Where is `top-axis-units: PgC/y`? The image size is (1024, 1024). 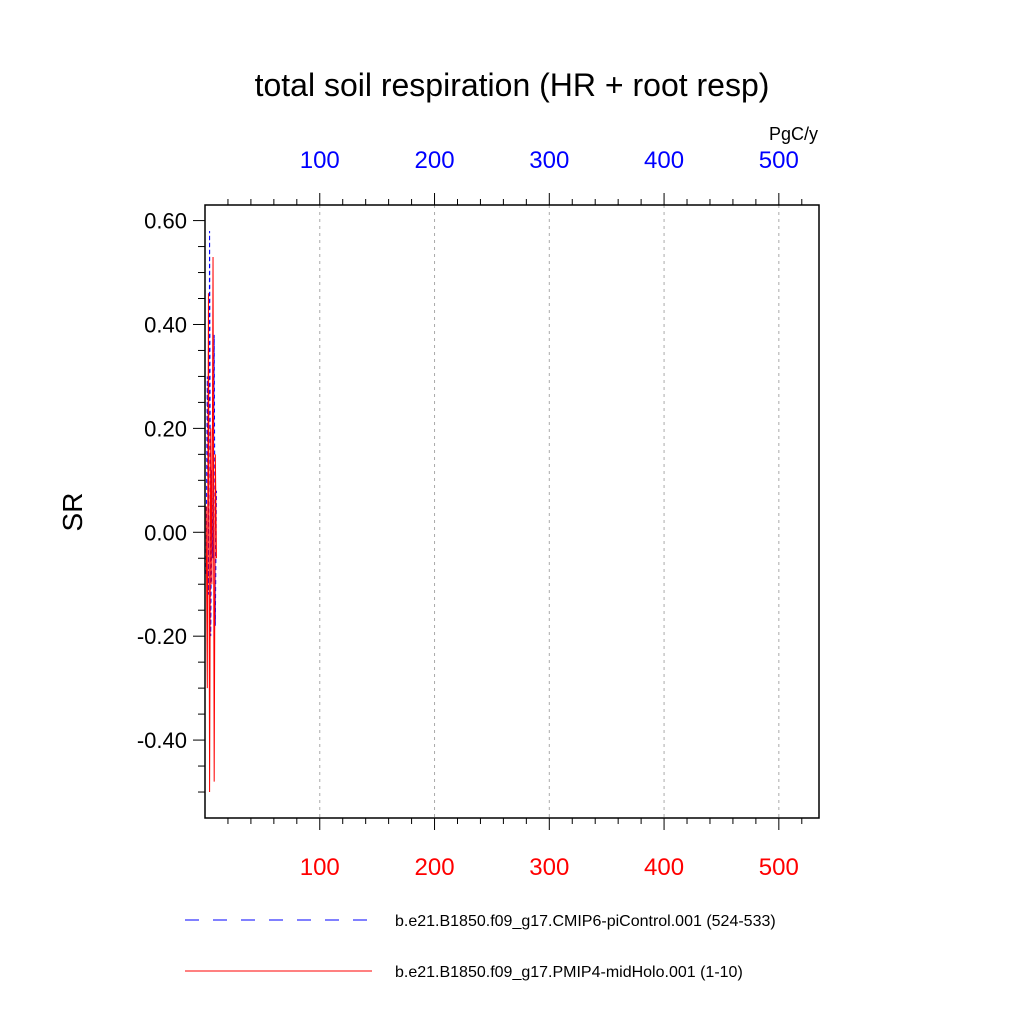 top-axis-units: PgC/y is located at coordinates (793, 134).